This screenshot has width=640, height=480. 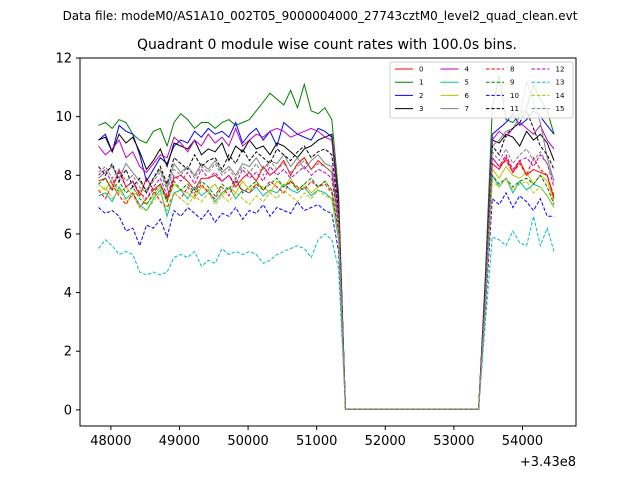 I want to click on legend-label: 15, so click(x=560, y=109).